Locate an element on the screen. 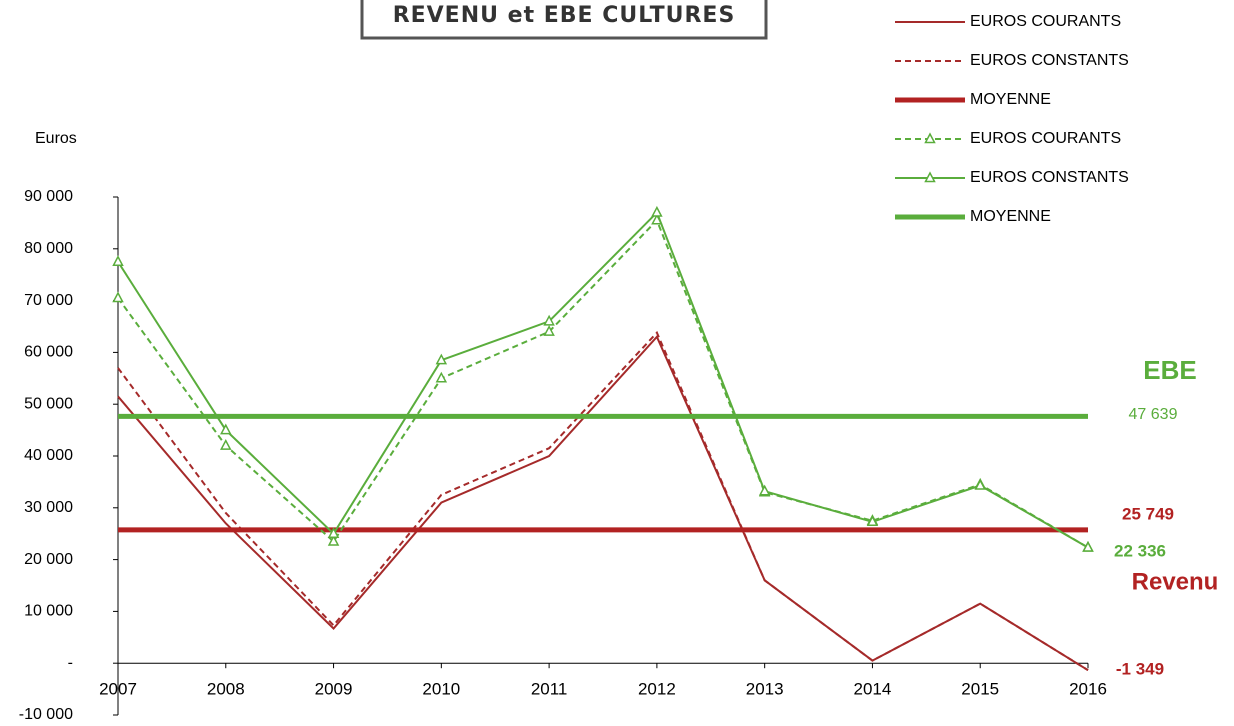 This screenshot has height=726, width=1234. y-tick-label: - is located at coordinates (70, 662).